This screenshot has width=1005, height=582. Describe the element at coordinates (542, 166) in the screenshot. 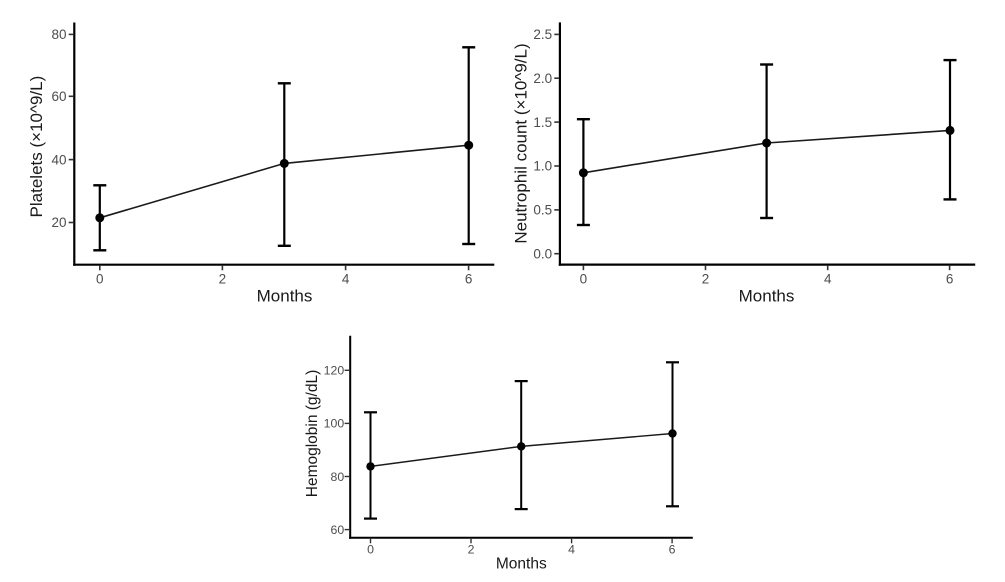

I see `svg-text: 1.0` at that location.